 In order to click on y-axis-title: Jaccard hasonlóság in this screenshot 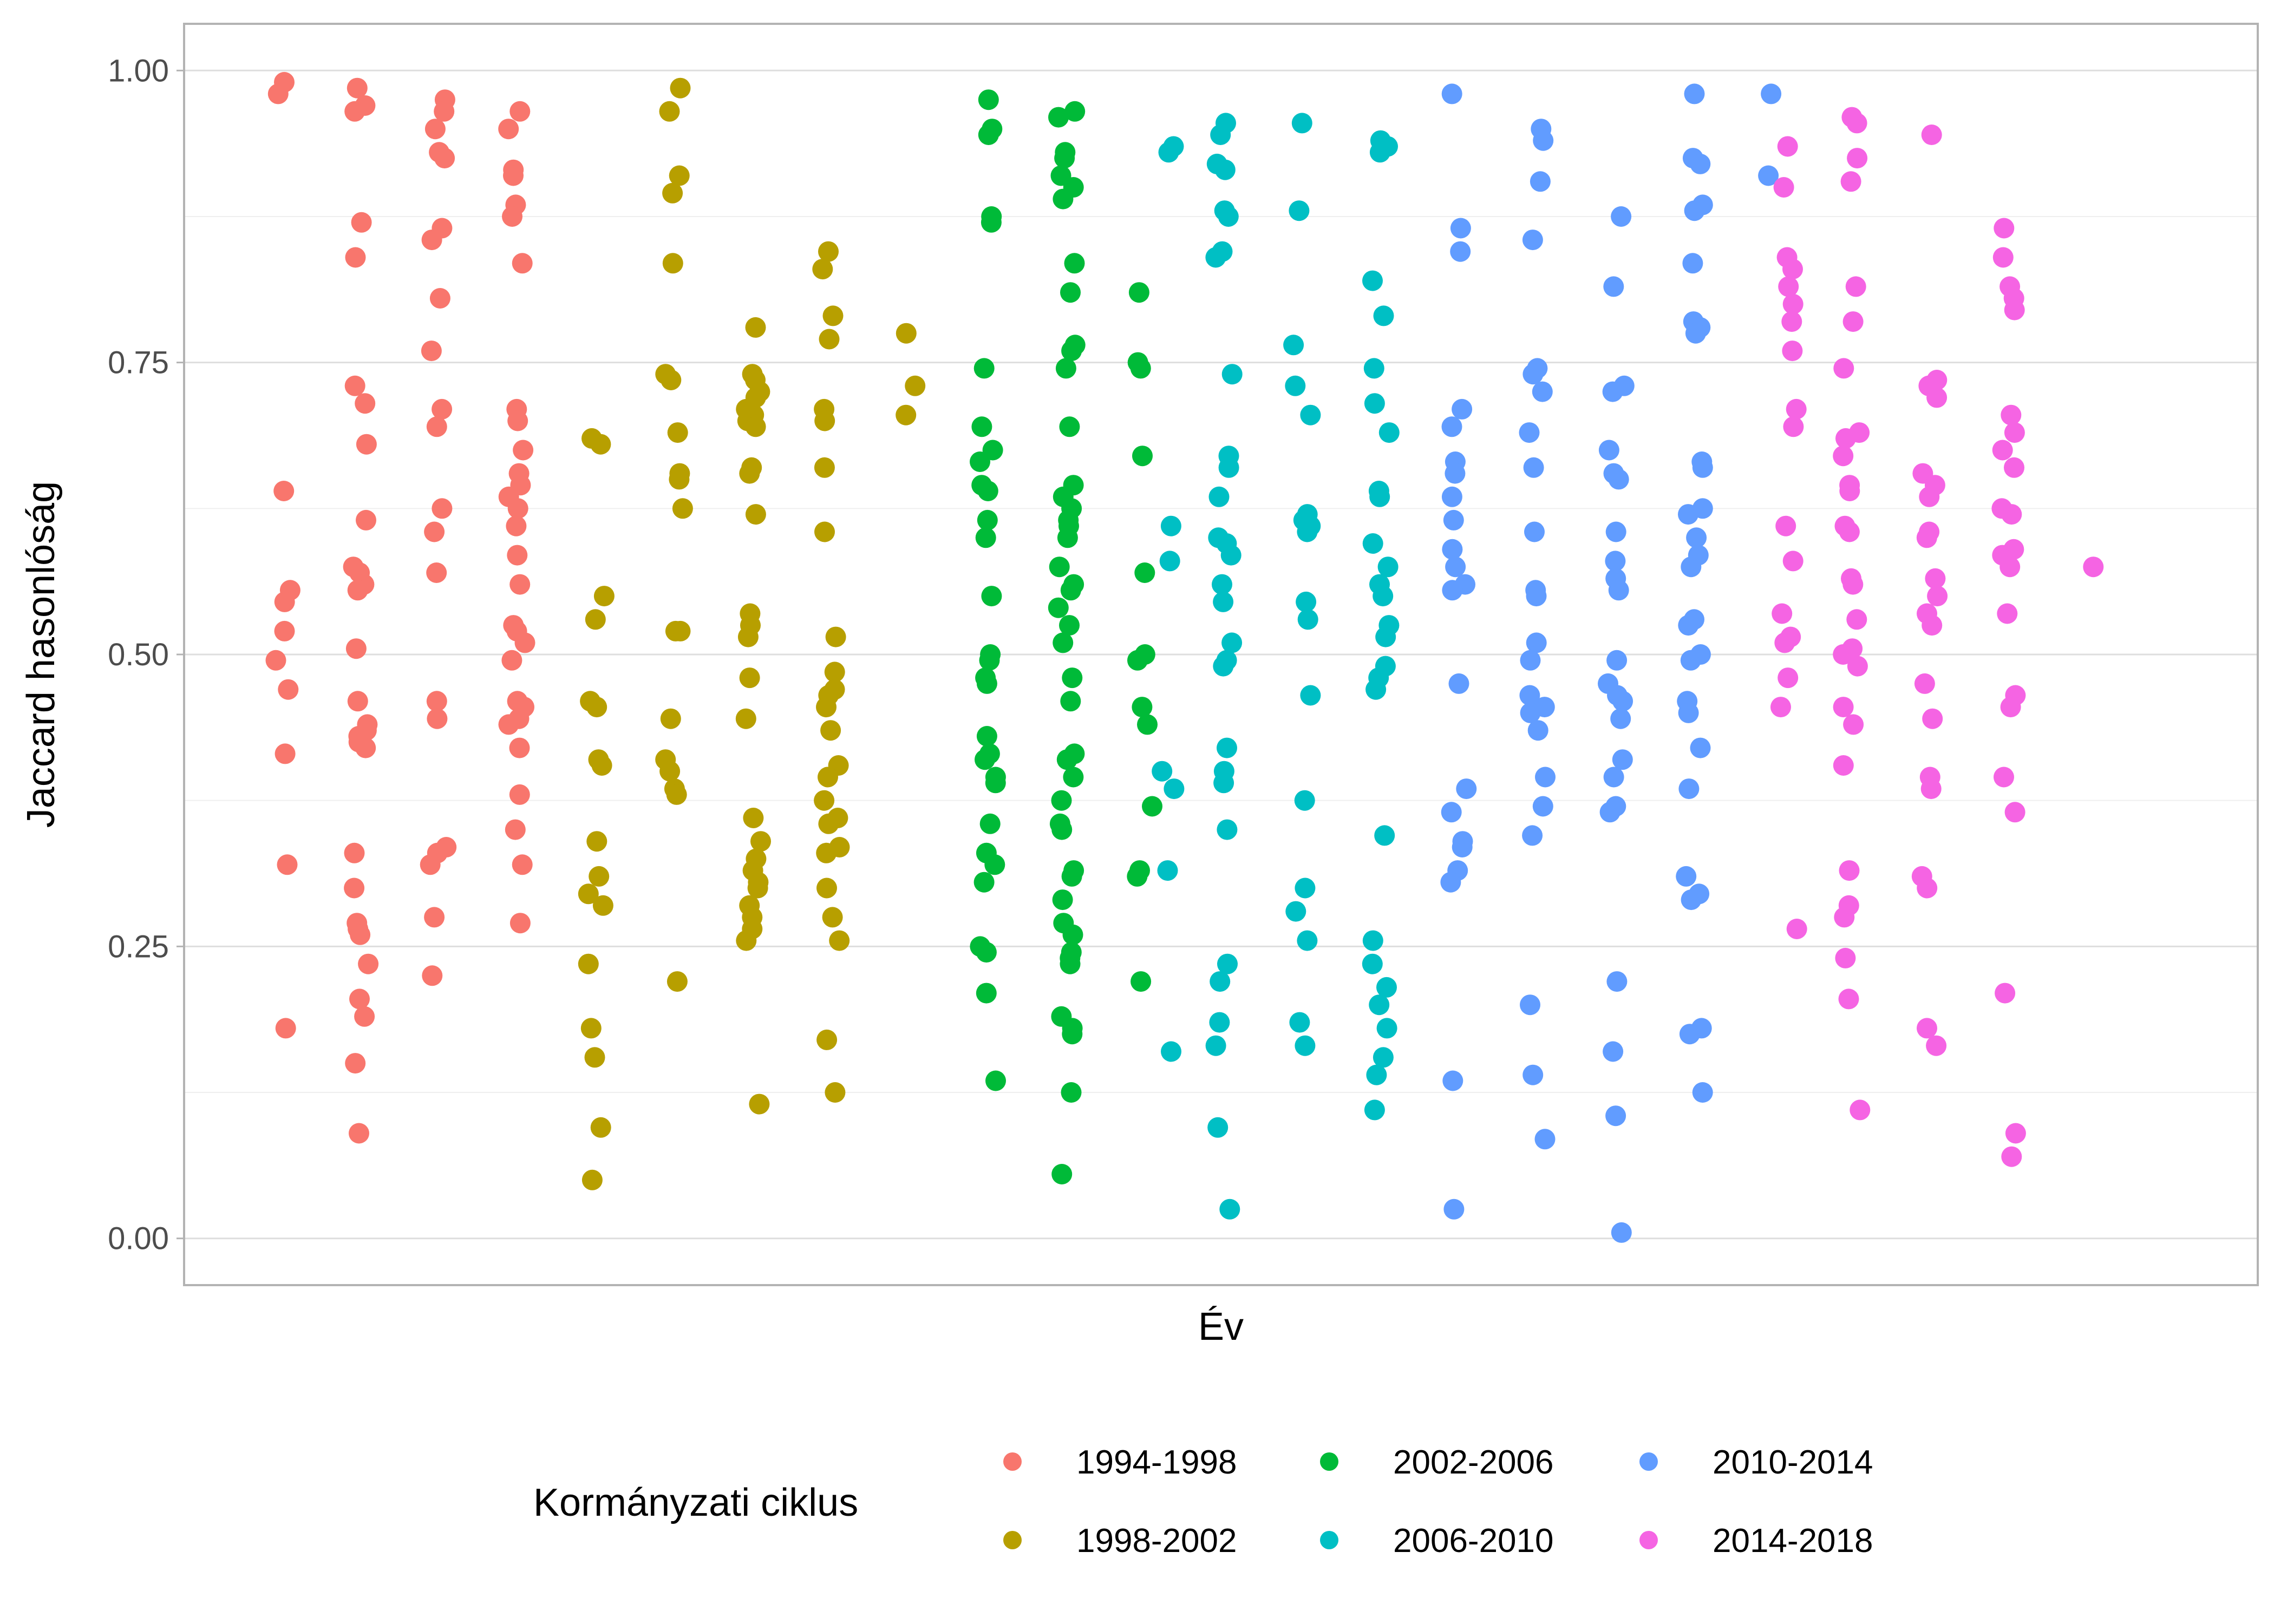, I will do `click(41, 655)`.